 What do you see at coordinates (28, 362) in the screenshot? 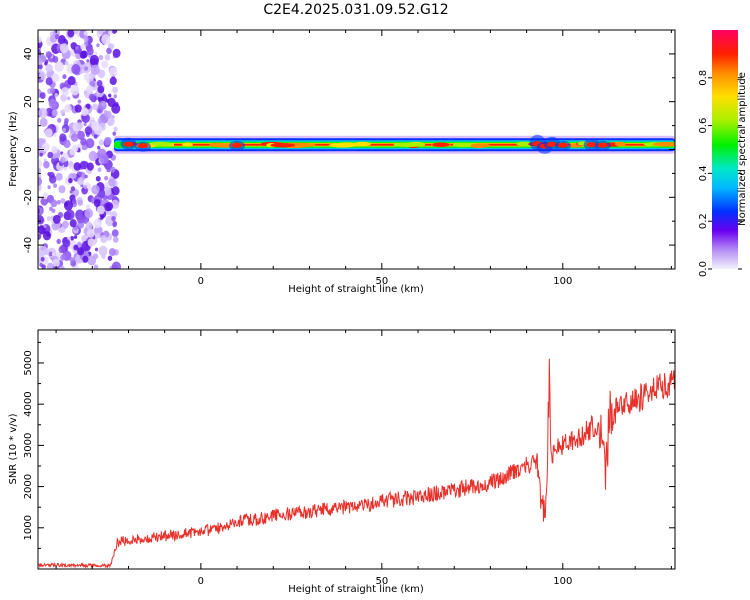
I see `snr-y-tick-label: 5000` at bounding box center [28, 362].